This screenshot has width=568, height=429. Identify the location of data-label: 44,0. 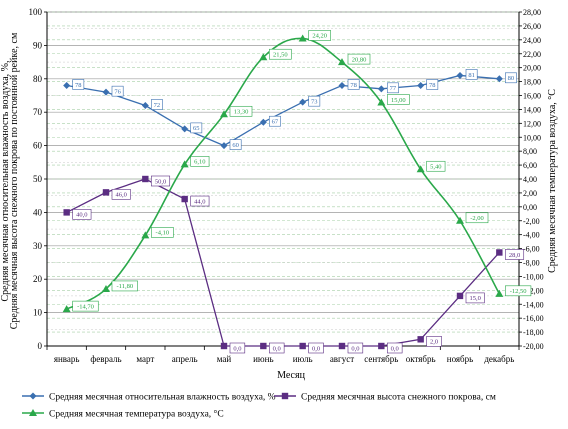
(199, 201).